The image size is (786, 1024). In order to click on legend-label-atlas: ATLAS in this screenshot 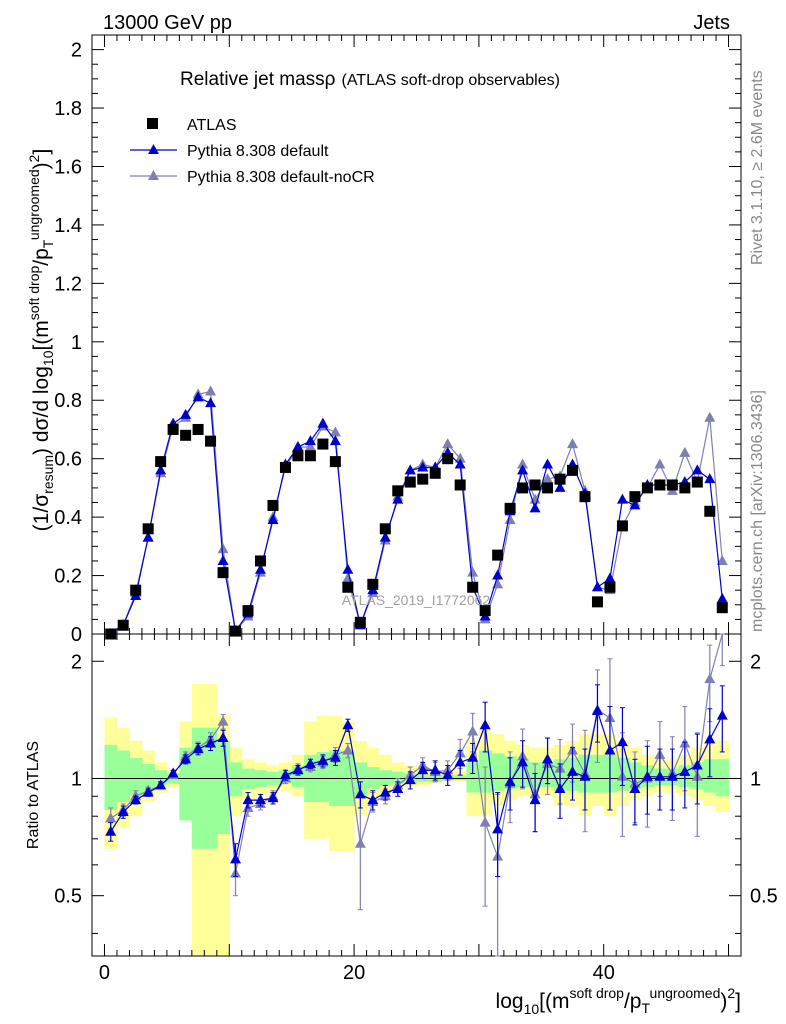, I will do `click(212, 125)`.